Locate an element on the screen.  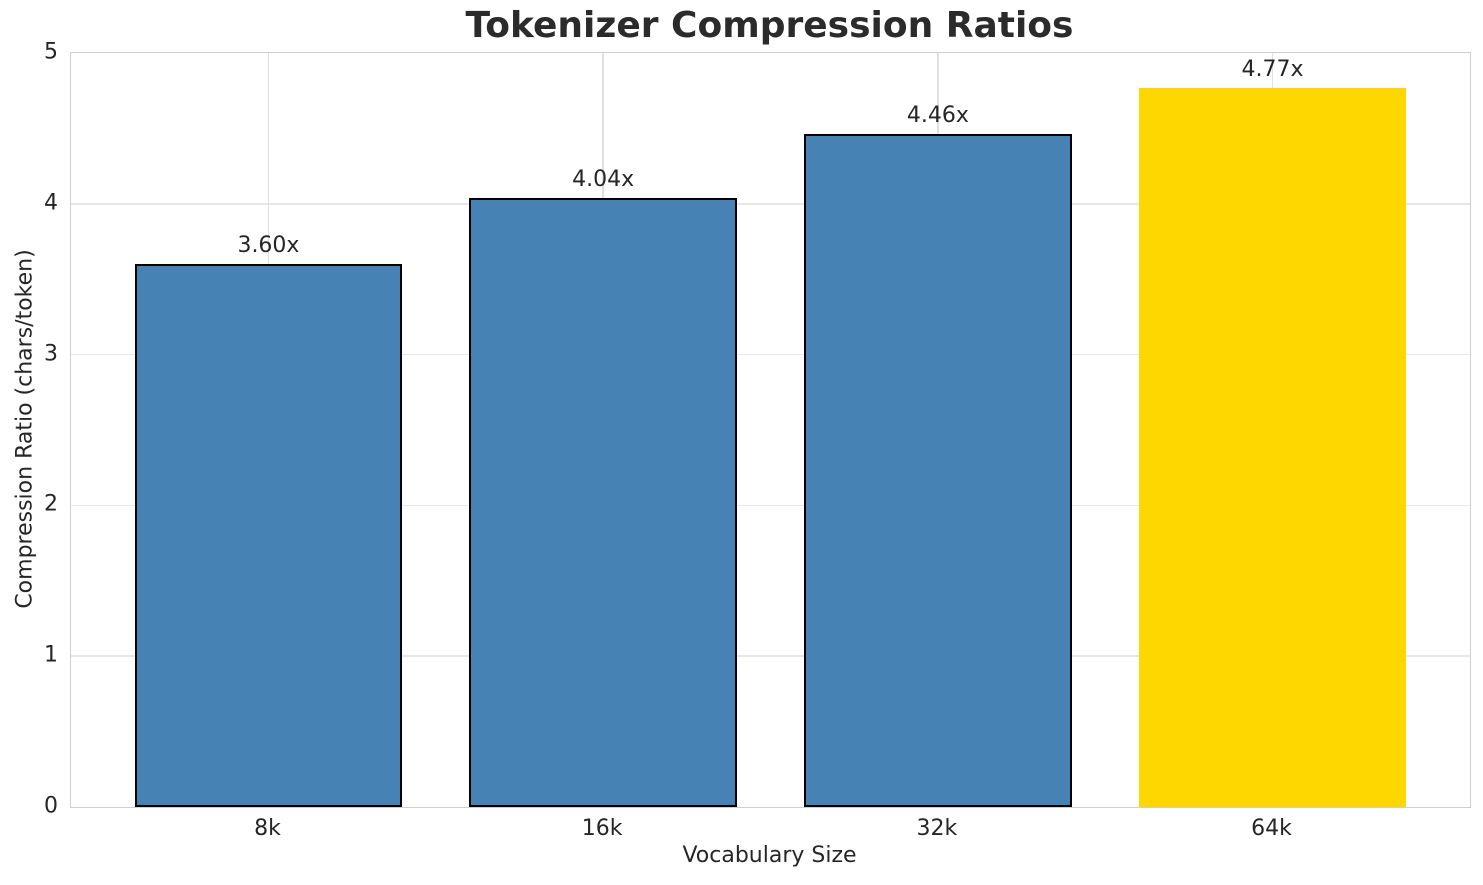
y-tick-label: 5 is located at coordinates (51, 52).